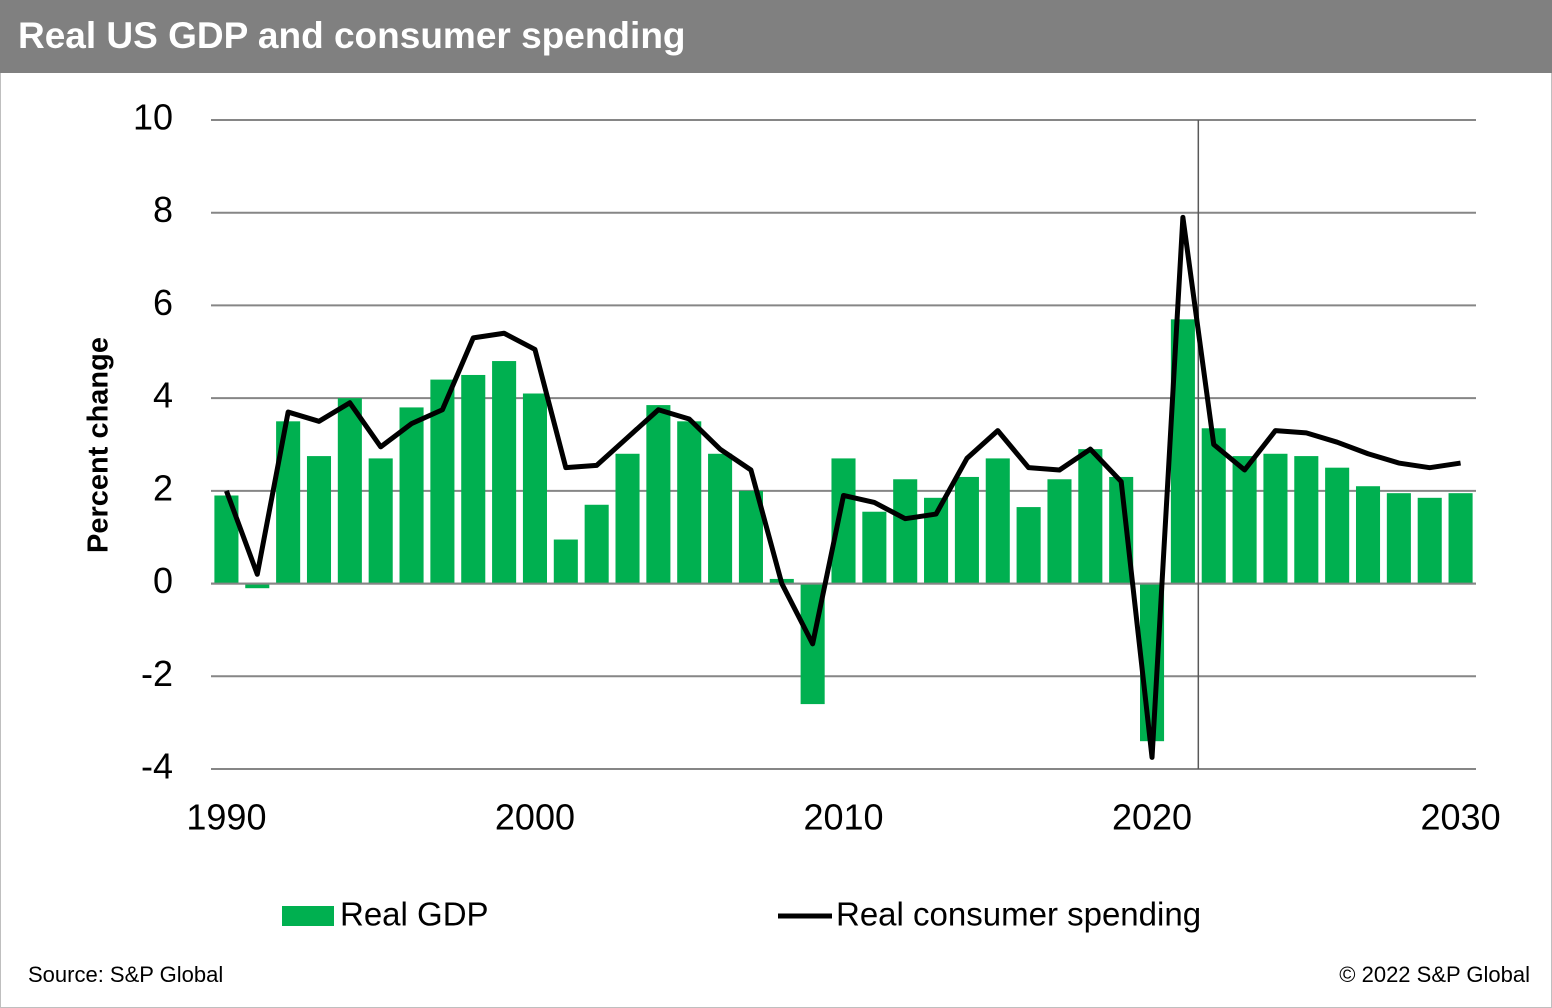 The height and width of the screenshot is (1008, 1552). Describe the element at coordinates (153, 117) in the screenshot. I see `y-tick-label: 10` at that location.